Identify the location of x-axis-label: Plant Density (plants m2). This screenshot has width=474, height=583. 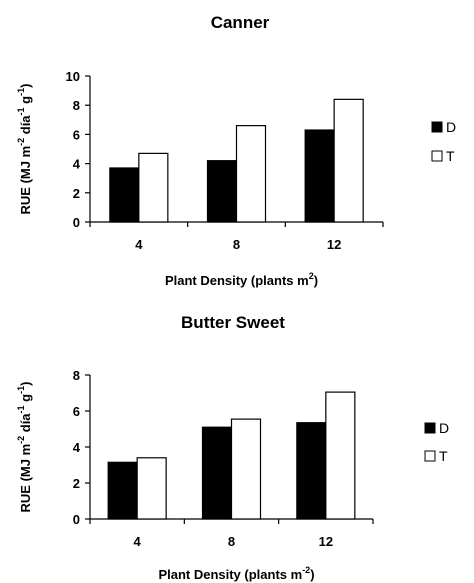
(241, 279).